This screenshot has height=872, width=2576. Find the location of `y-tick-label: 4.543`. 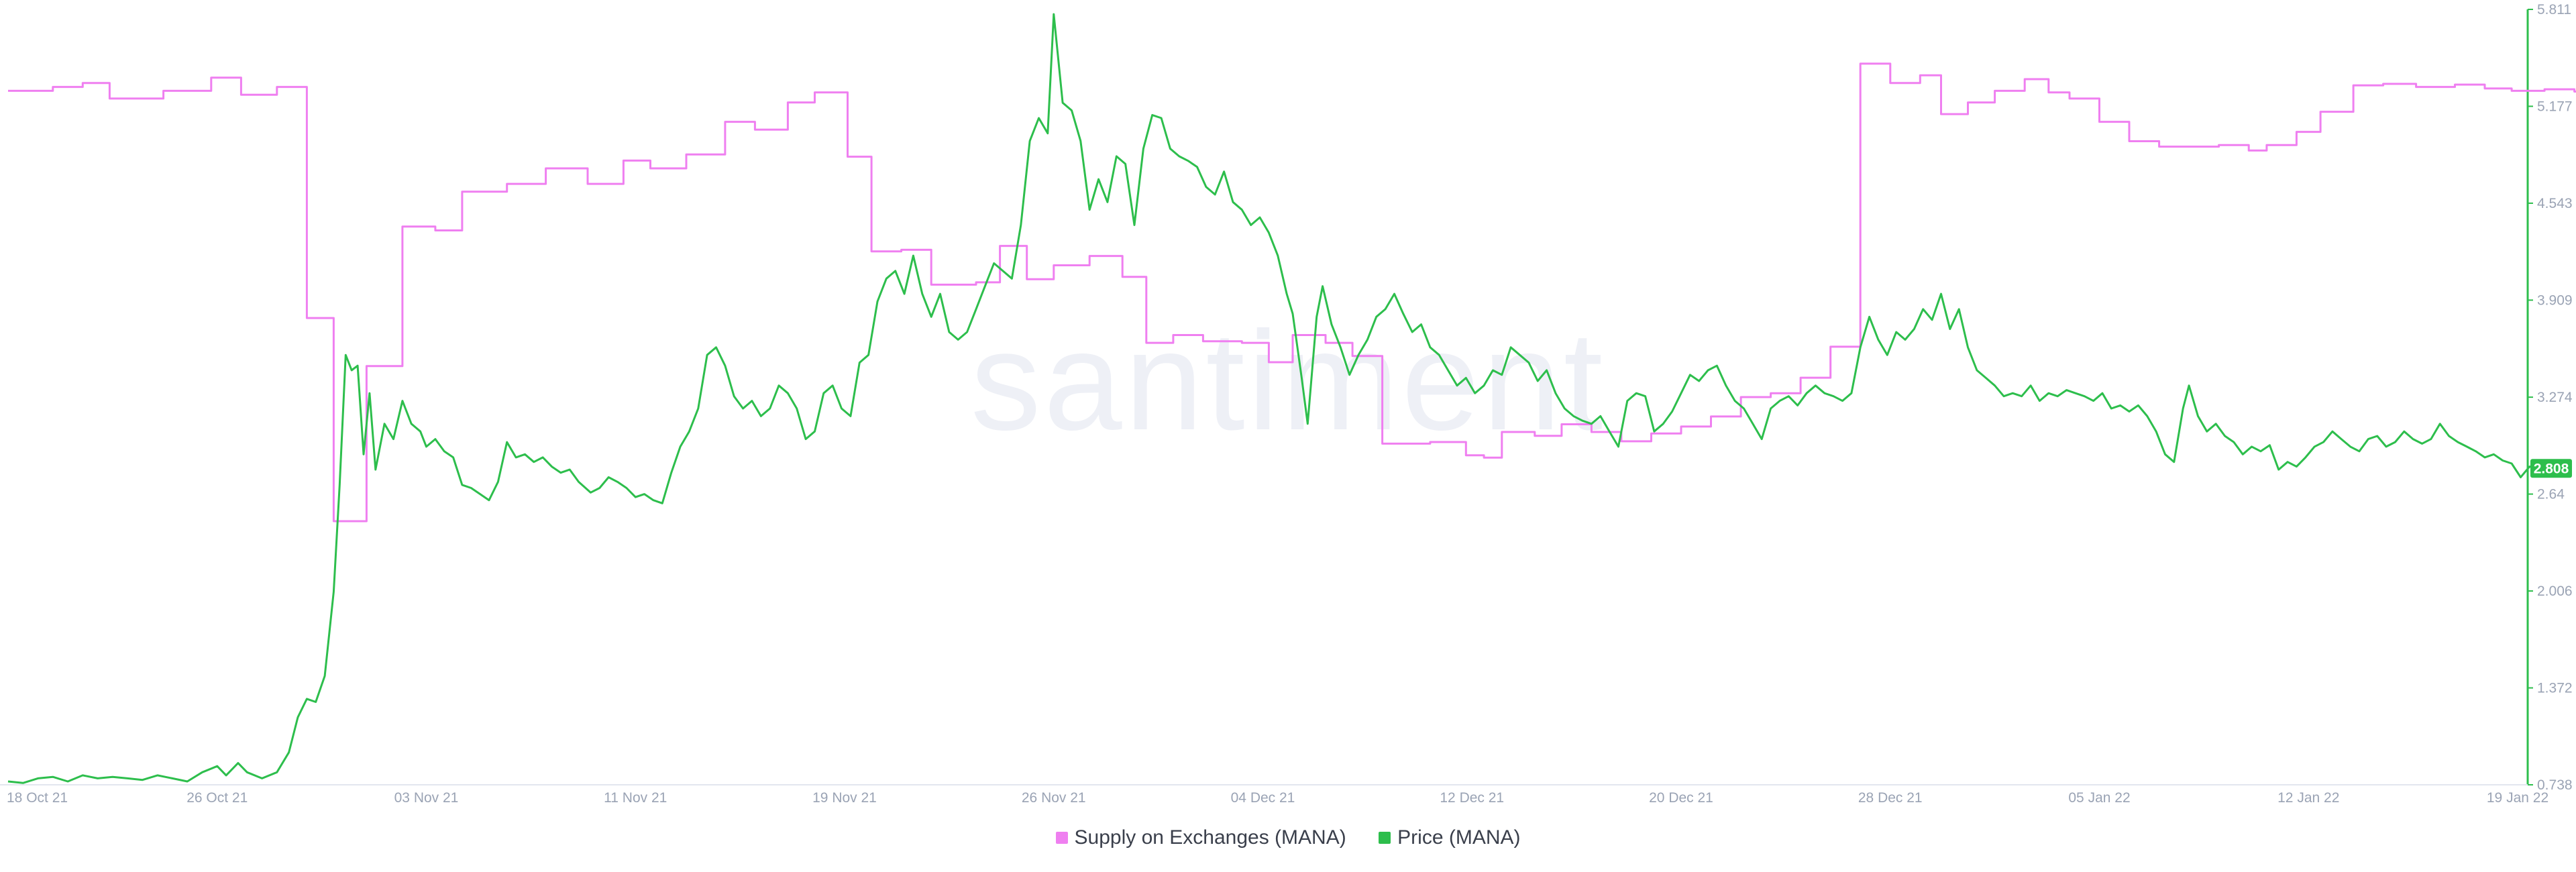

y-tick-label: 4.543 is located at coordinates (2555, 203).